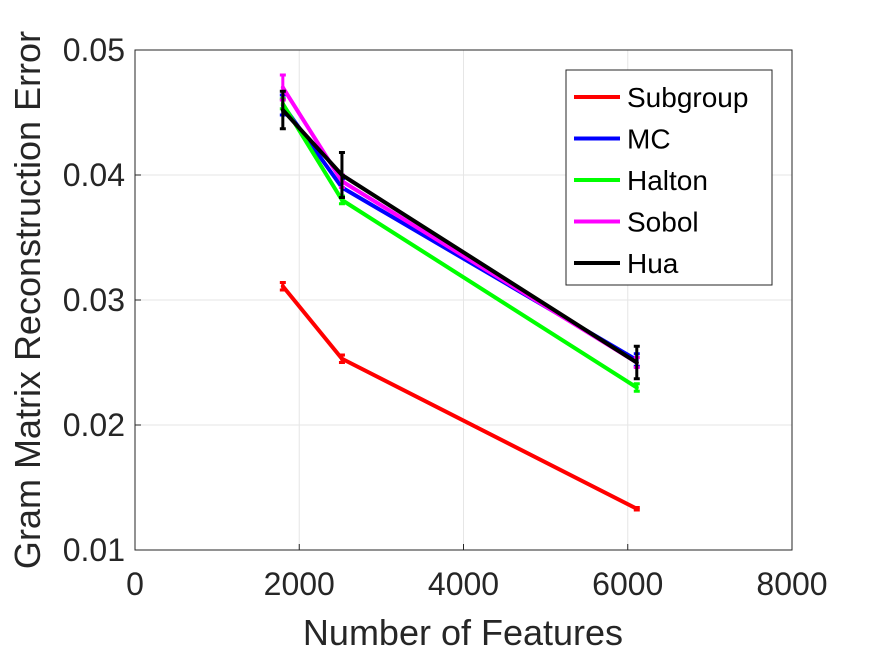  I want to click on legend-label: Hua, so click(653, 263).